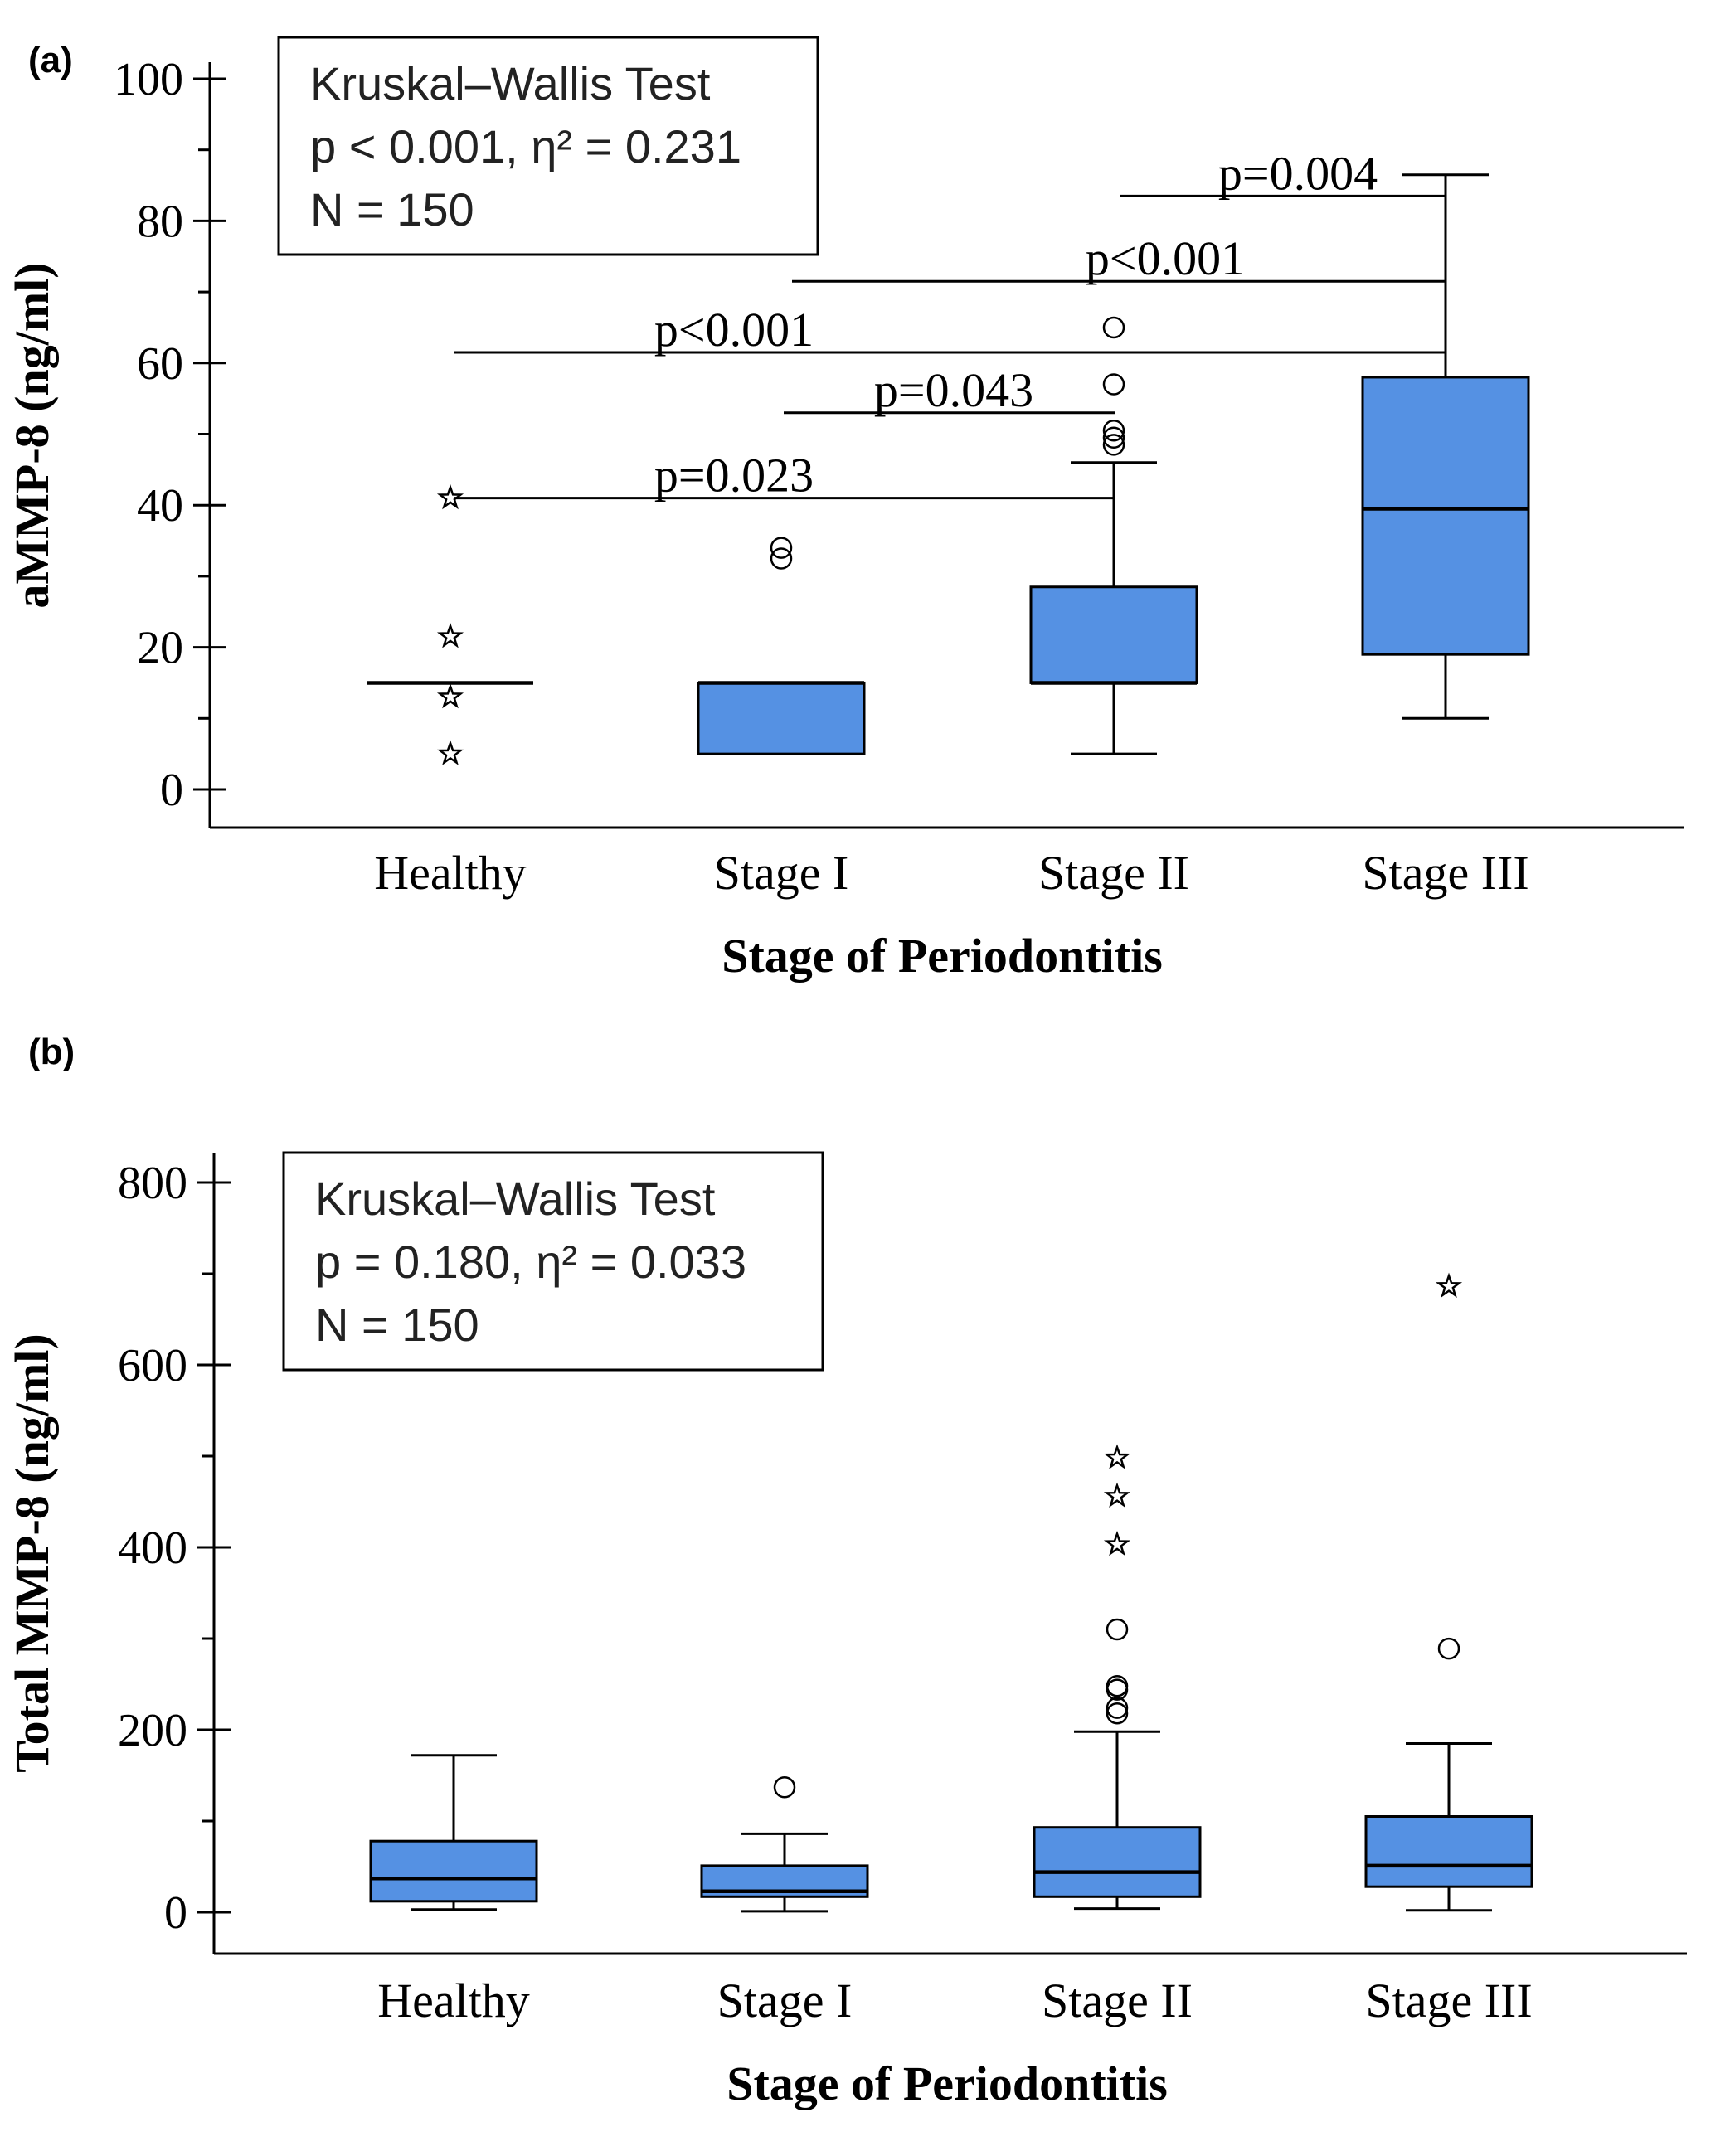  Describe the element at coordinates (160, 648) in the screenshot. I see `y-tick-label: 20` at that location.